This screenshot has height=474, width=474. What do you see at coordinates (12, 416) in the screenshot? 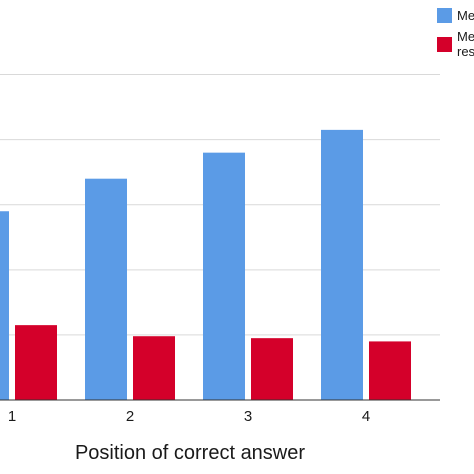
I see `x-tick-label: 1` at bounding box center [12, 416].